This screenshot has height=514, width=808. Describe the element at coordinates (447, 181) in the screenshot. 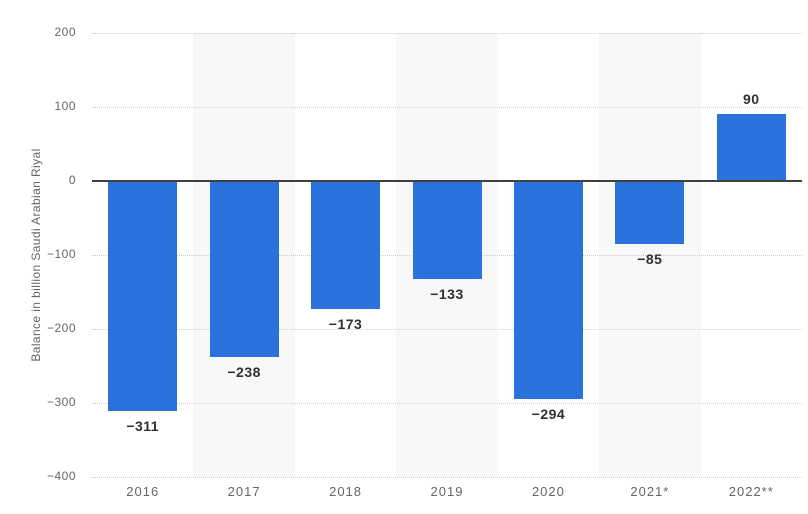

I see `zero-baseline` at that location.